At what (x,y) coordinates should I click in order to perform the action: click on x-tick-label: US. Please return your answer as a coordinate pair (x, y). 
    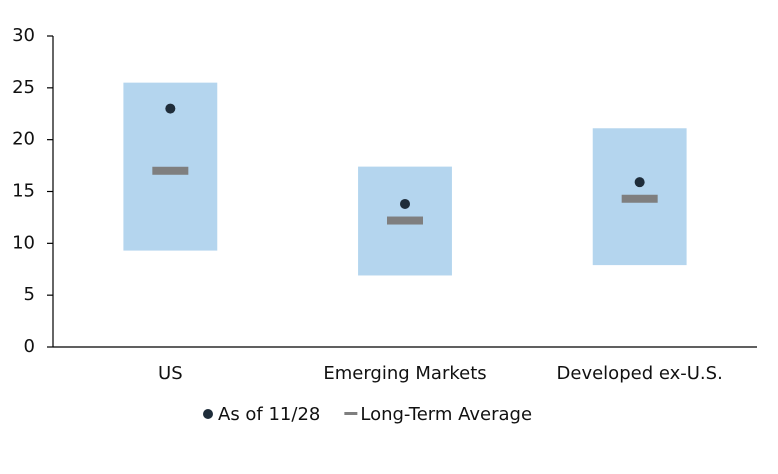
    Looking at the image, I should click on (170, 373).